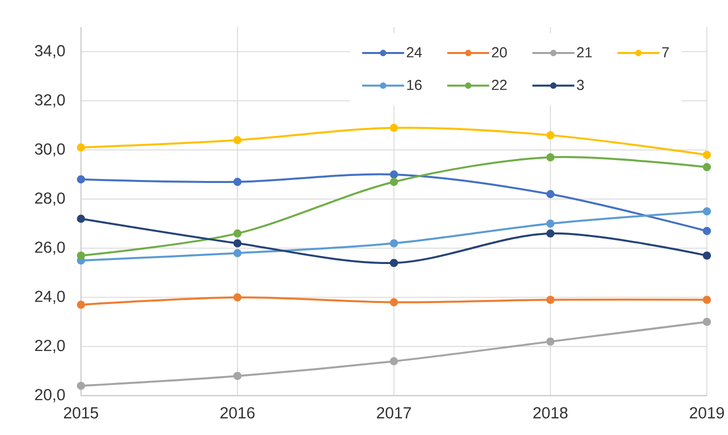 Image resolution: width=728 pixels, height=435 pixels. What do you see at coordinates (50, 297) in the screenshot?
I see `y-tick-label: 24,0` at bounding box center [50, 297].